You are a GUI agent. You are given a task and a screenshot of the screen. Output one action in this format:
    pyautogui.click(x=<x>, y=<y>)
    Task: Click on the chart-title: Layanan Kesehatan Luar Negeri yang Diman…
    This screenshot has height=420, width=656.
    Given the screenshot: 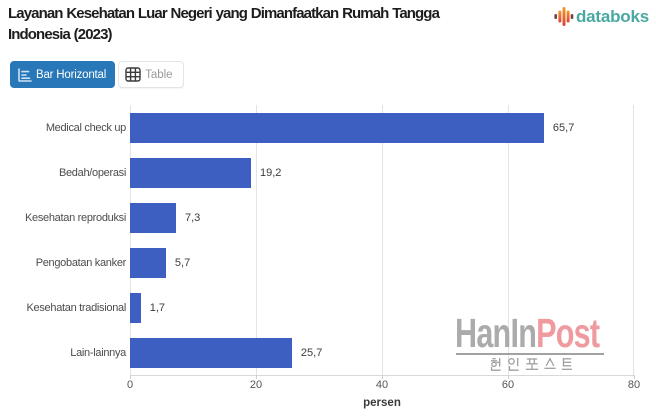 What is the action you would take?
    pyautogui.click(x=224, y=24)
    